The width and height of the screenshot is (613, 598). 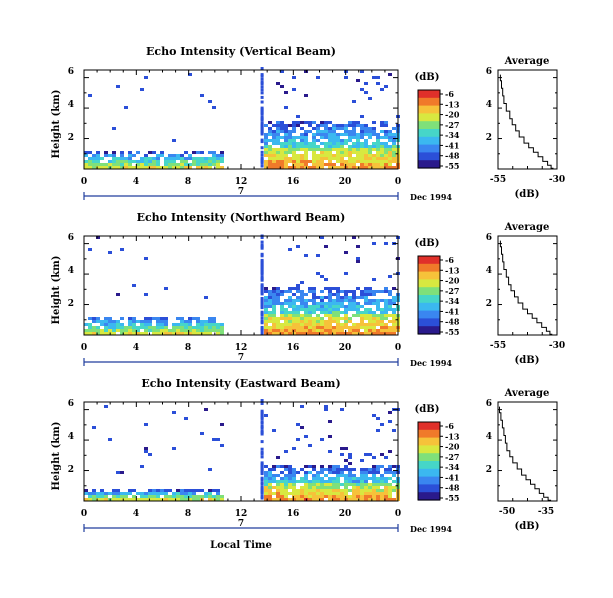 What do you see at coordinates (345, 514) in the screenshot?
I see `x-tick-label: 20` at bounding box center [345, 514].